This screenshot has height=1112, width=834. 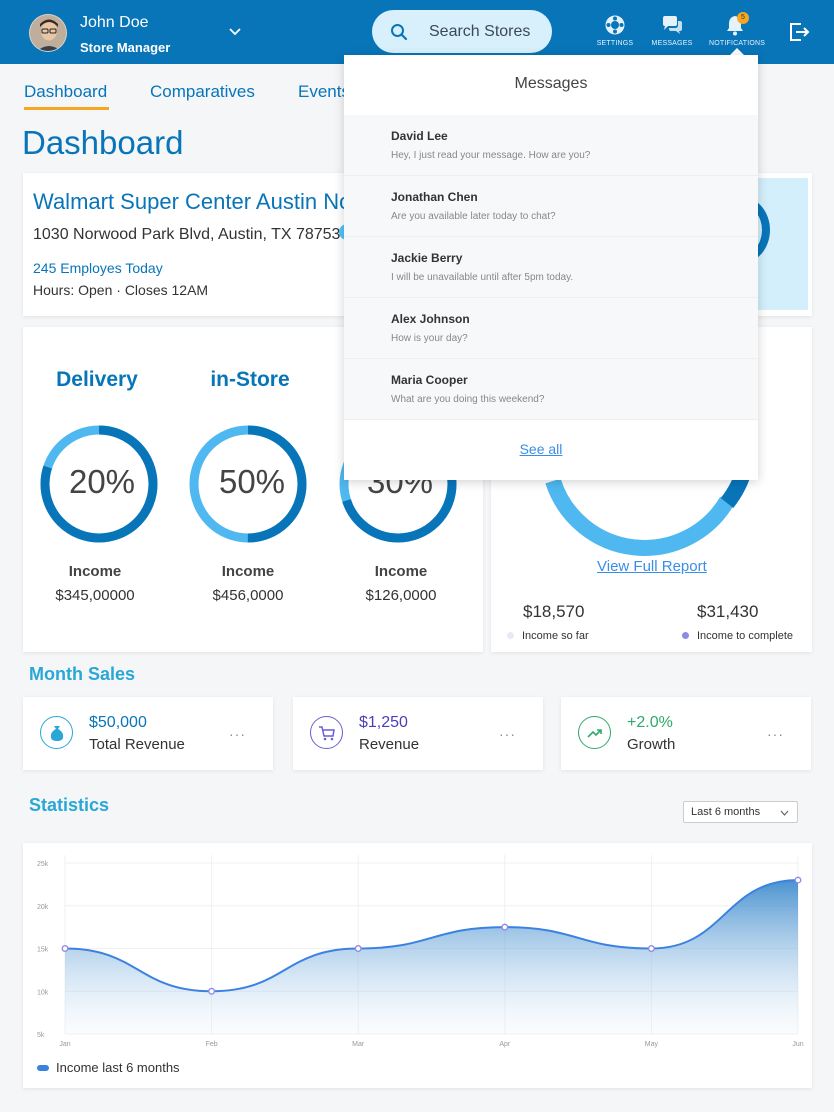 I want to click on search-icon, so click(x=399, y=32).